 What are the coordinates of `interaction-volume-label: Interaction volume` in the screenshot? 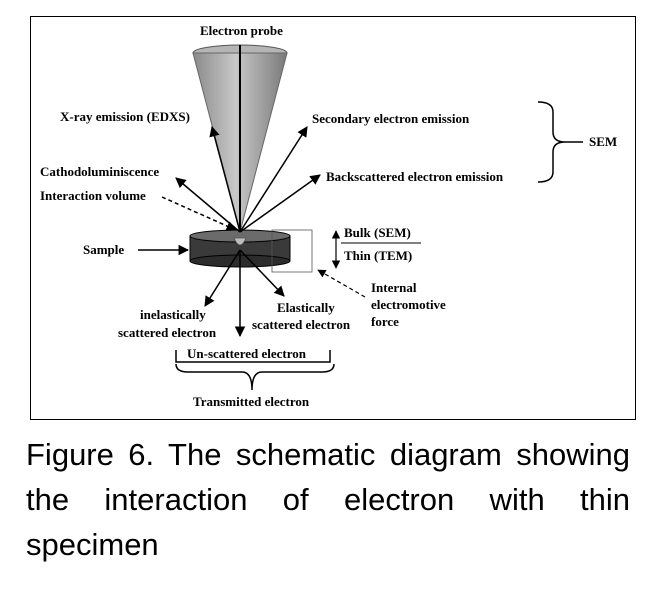 It's located at (93, 195).